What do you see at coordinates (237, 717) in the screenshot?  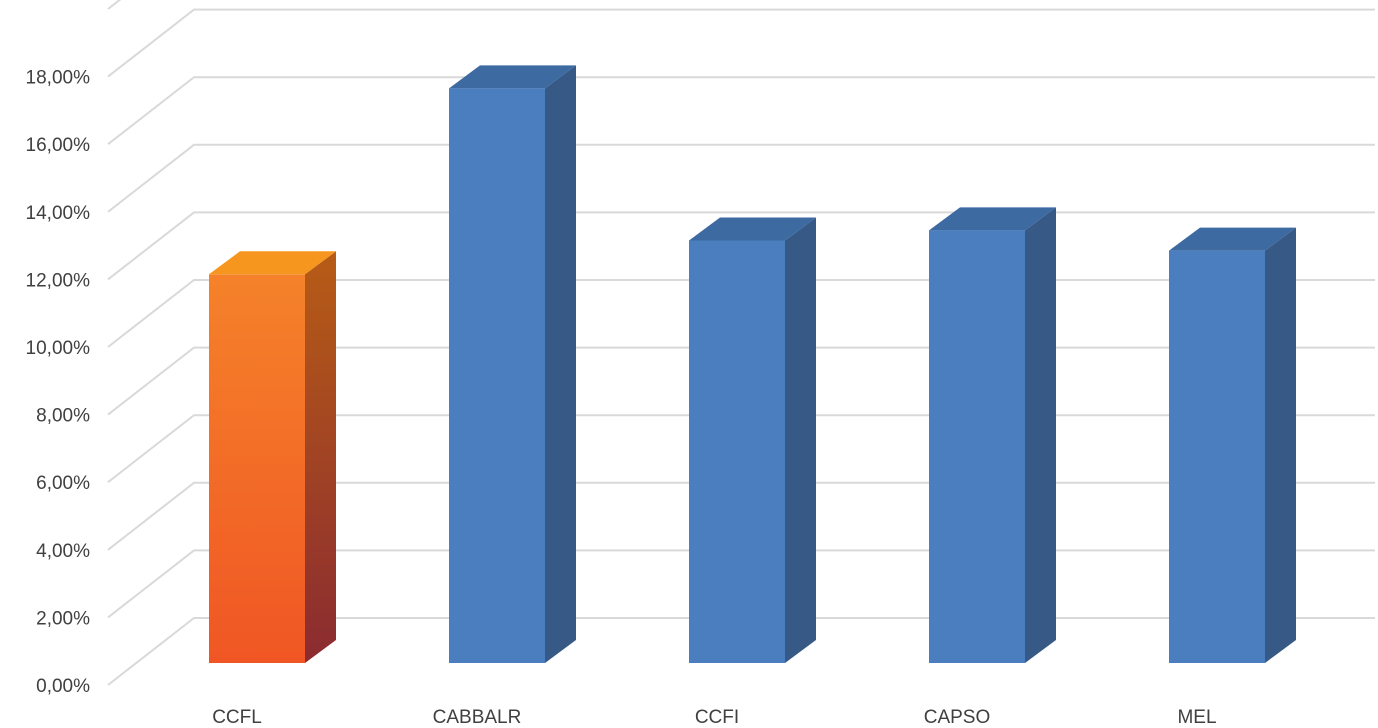 I see `x-category-label: CCFL` at bounding box center [237, 717].